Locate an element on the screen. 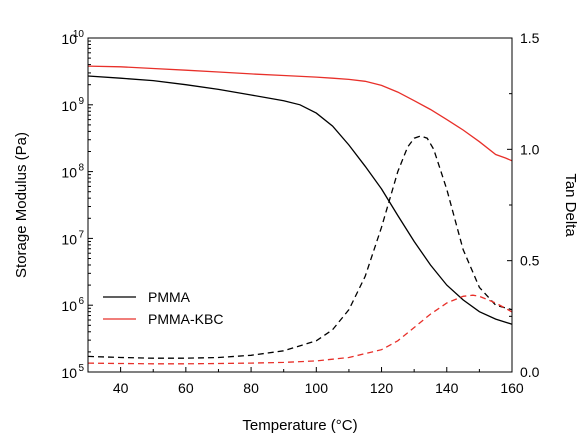 The image size is (584, 448). tick-exponent: 10 is located at coordinates (79, 34).